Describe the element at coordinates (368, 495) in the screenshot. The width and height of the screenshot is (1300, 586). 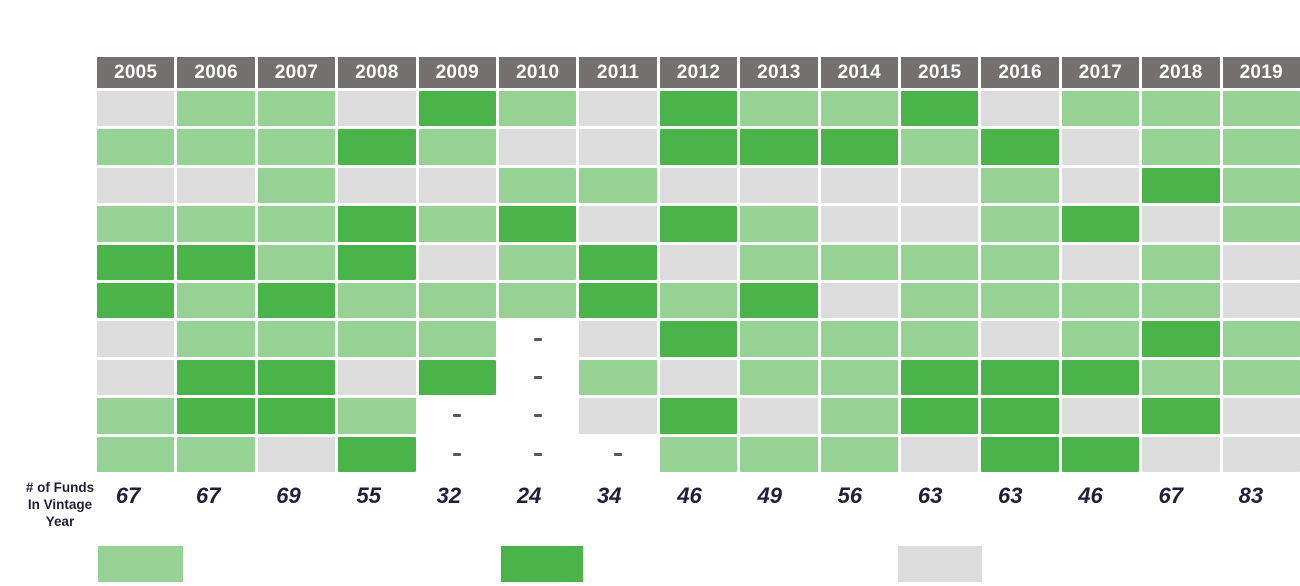
I see `funds-count-2008: 55` at that location.